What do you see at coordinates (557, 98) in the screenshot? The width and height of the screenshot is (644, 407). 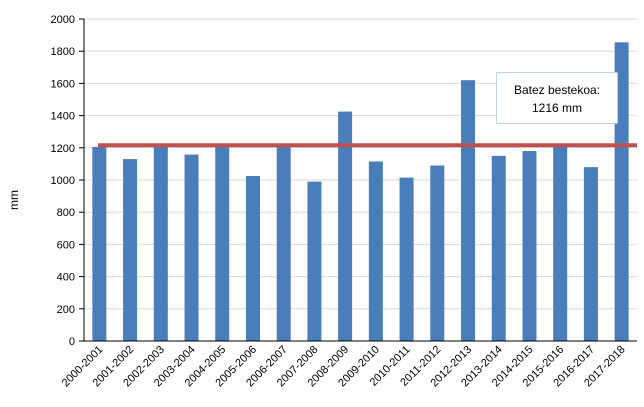 I see `average-callout: Batez bestekoa: 1216 mm` at bounding box center [557, 98].